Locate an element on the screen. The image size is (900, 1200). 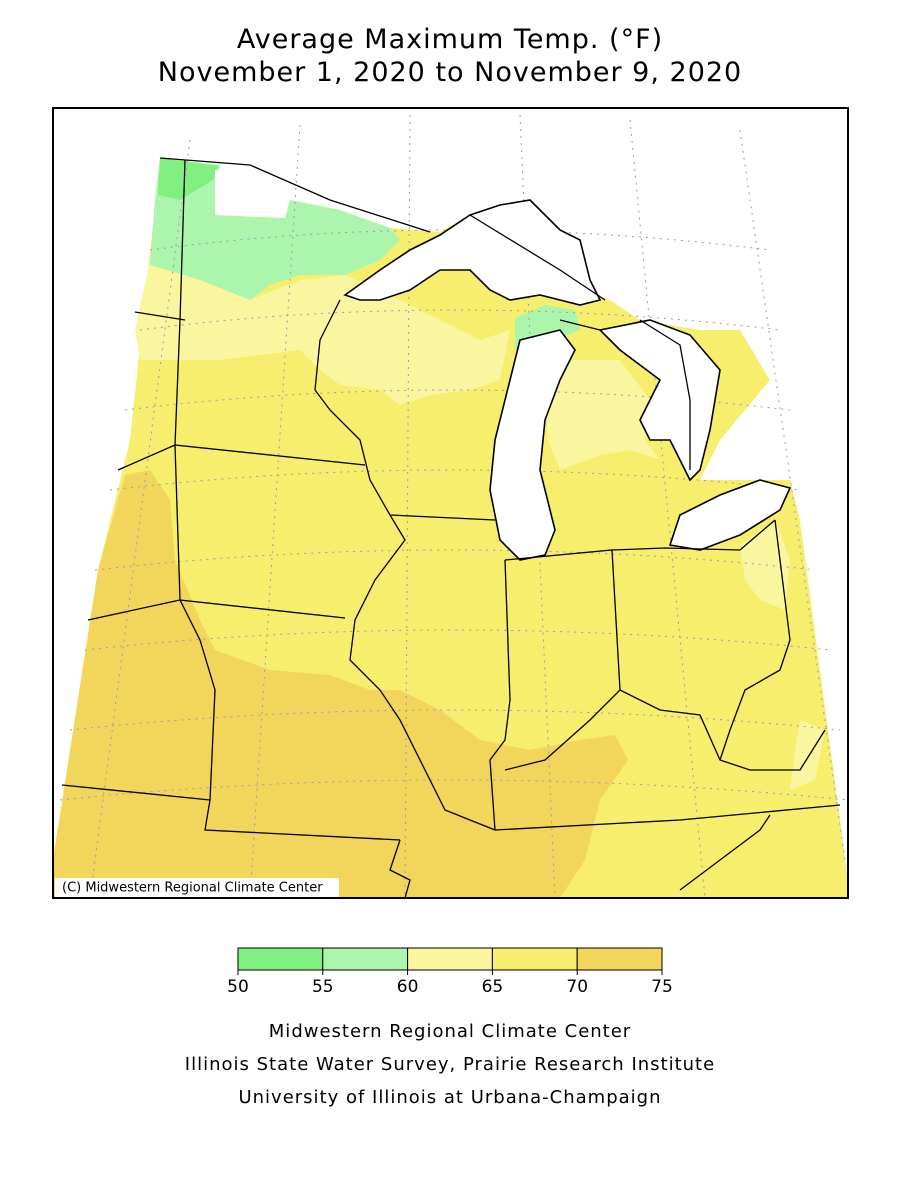
legend-tick-label: 65 is located at coordinates (493, 987).